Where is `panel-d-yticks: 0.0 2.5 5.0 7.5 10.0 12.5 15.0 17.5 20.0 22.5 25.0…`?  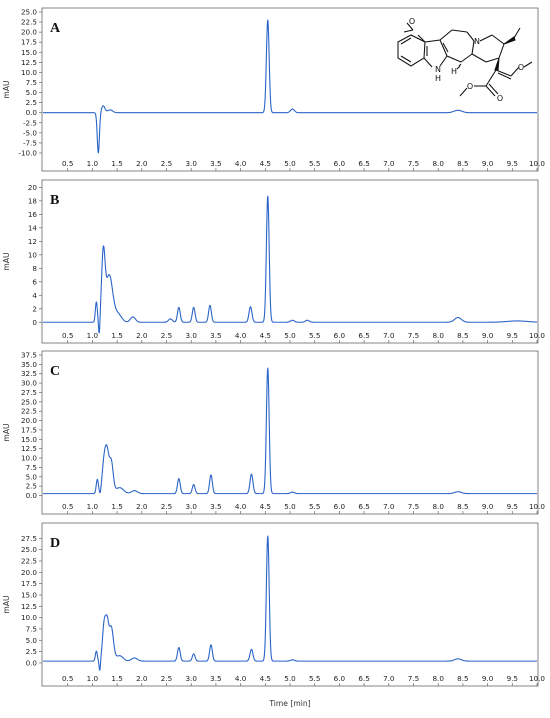 panel-d-yticks: 0.0 2.5 5.0 7.5 10.0 12.5 15.0 17.5 20.0 22.5 25.0… is located at coordinates (31, 600).